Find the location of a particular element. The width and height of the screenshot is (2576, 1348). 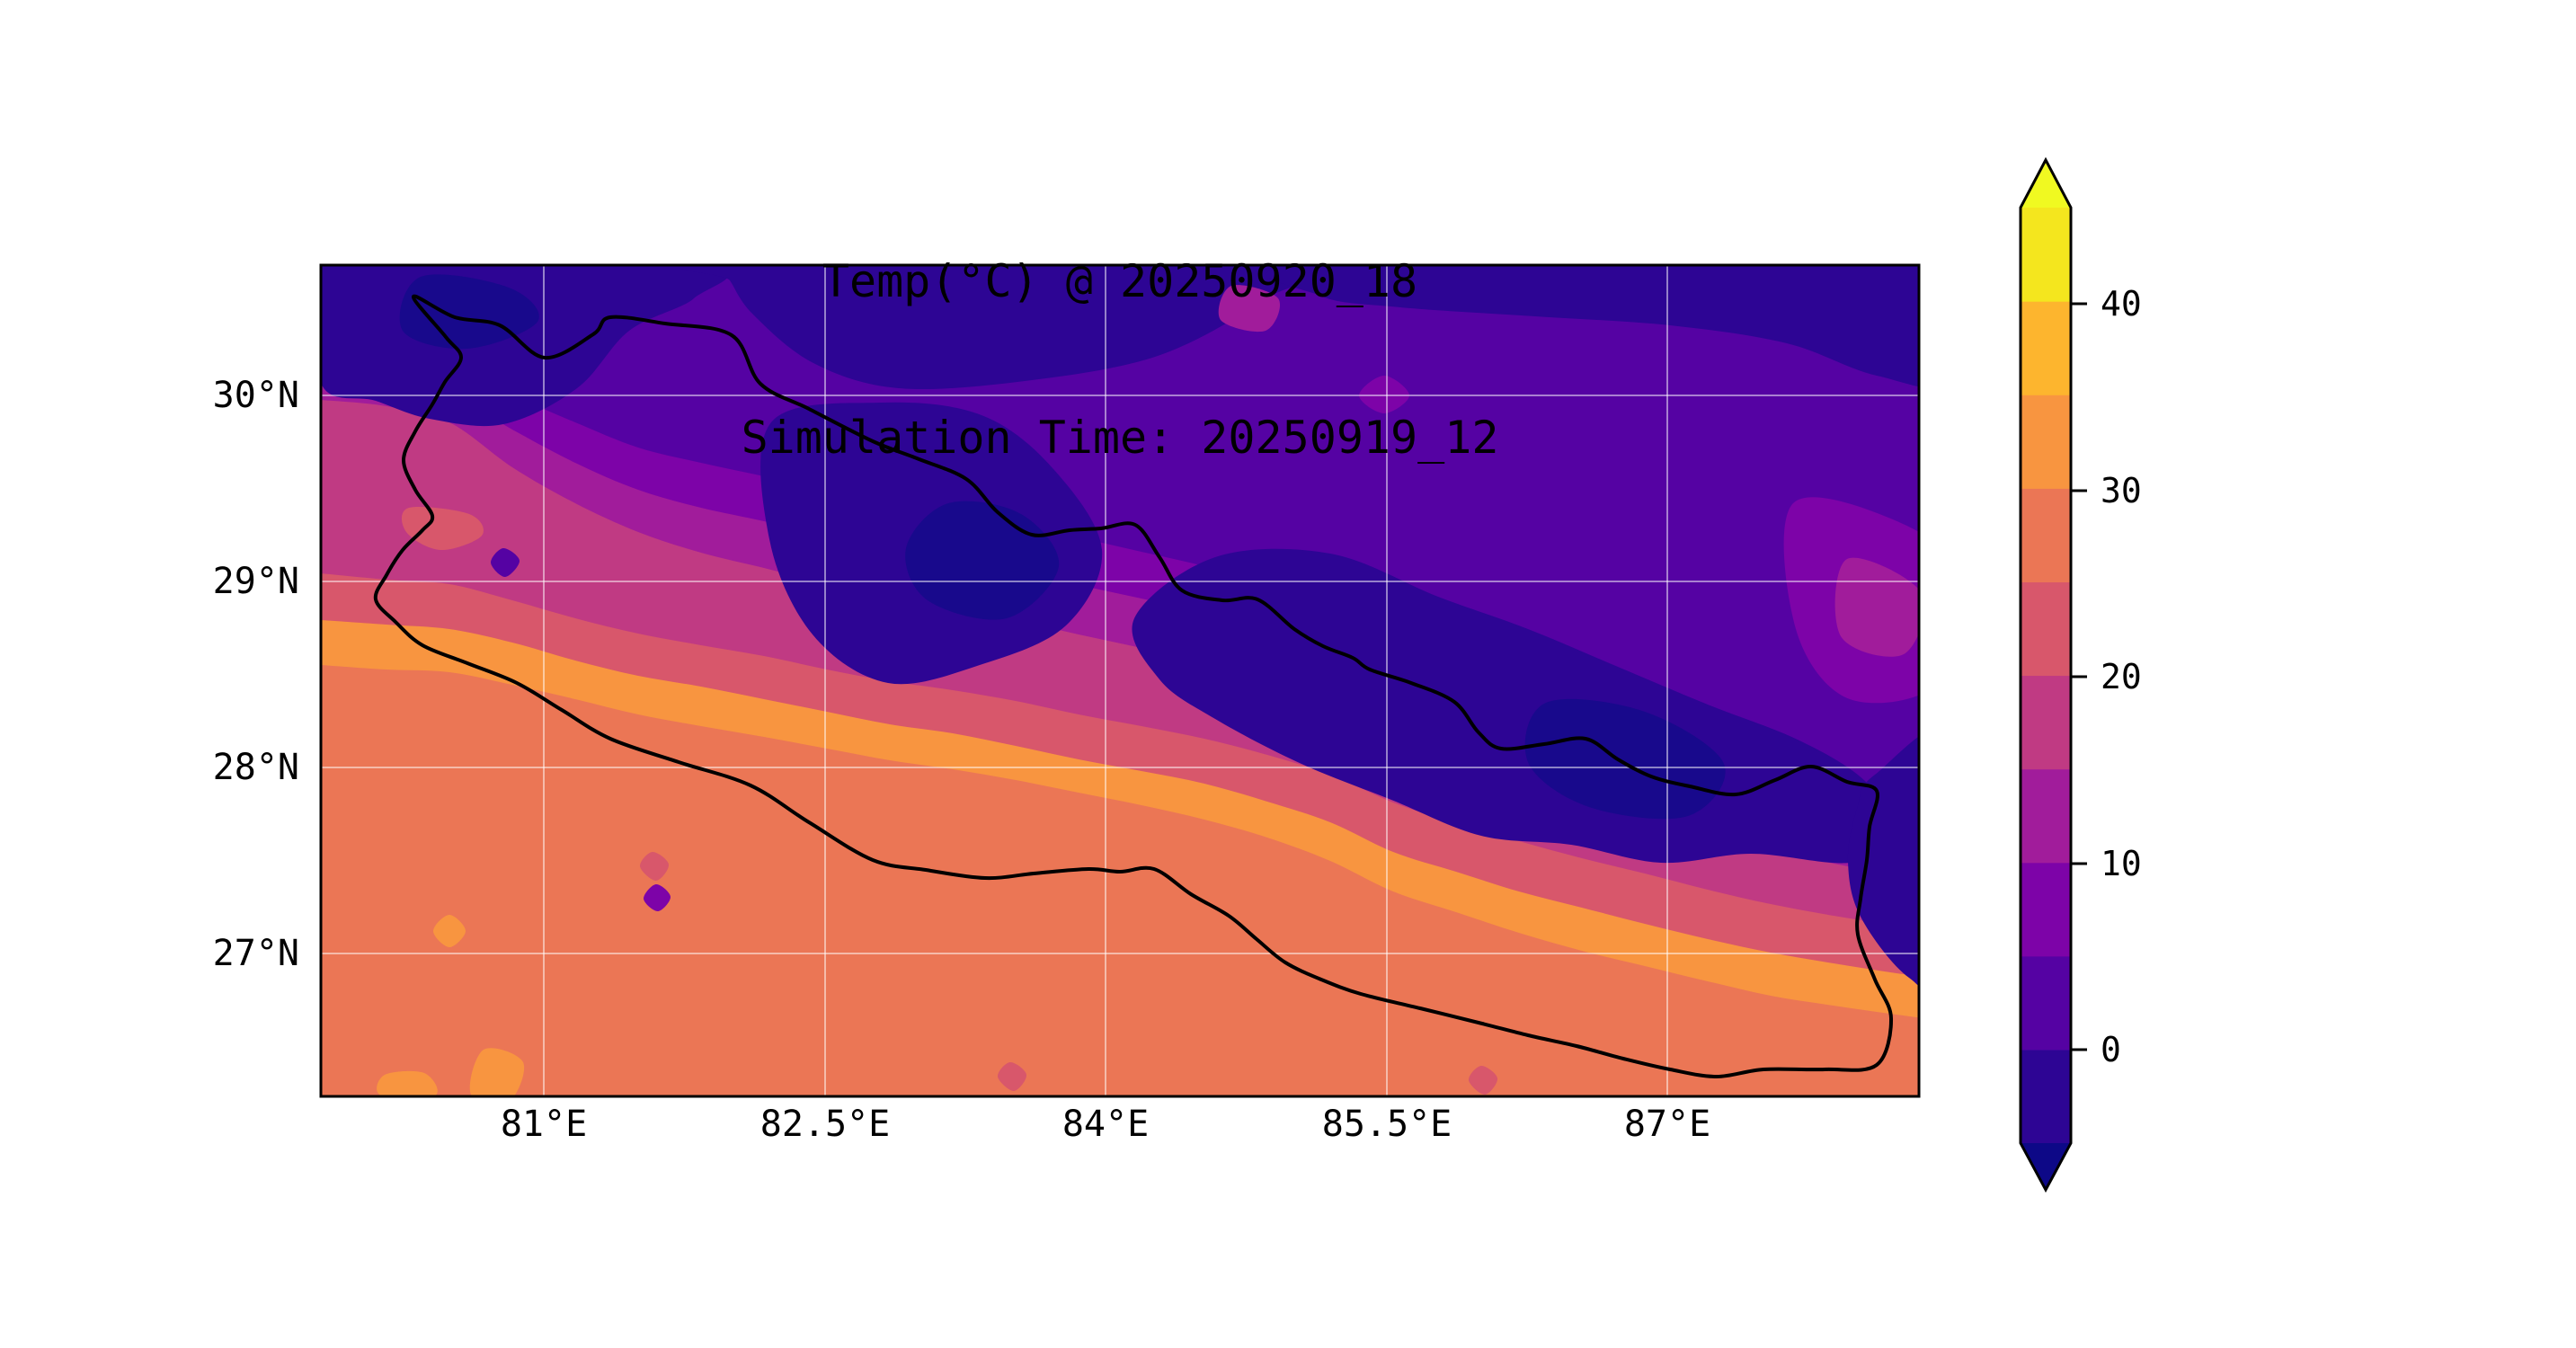

contour-patch-cold-pool-top-mid is located at coordinates (998, 327).